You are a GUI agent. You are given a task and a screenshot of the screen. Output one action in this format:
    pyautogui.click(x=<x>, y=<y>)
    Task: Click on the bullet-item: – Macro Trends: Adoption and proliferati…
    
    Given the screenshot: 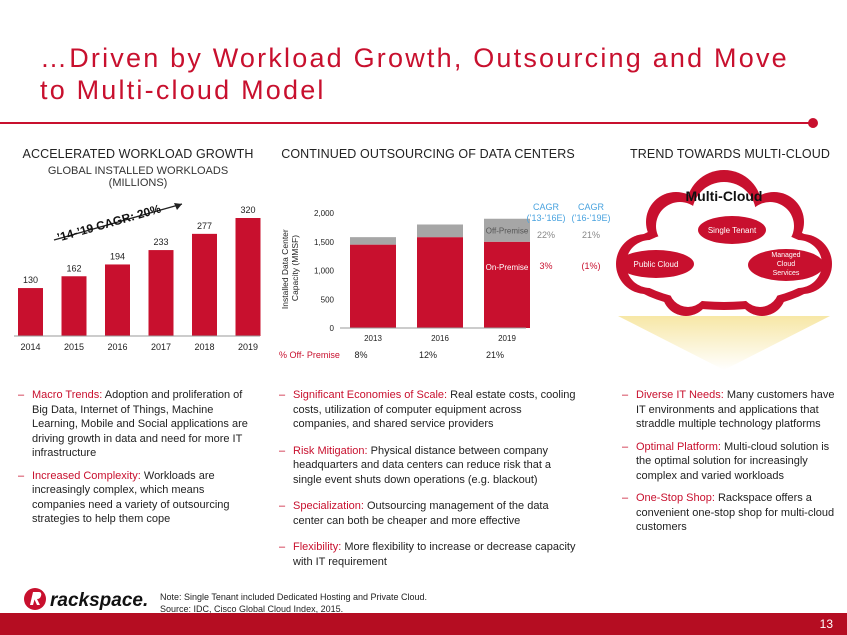 What is the action you would take?
    pyautogui.click(x=138, y=424)
    